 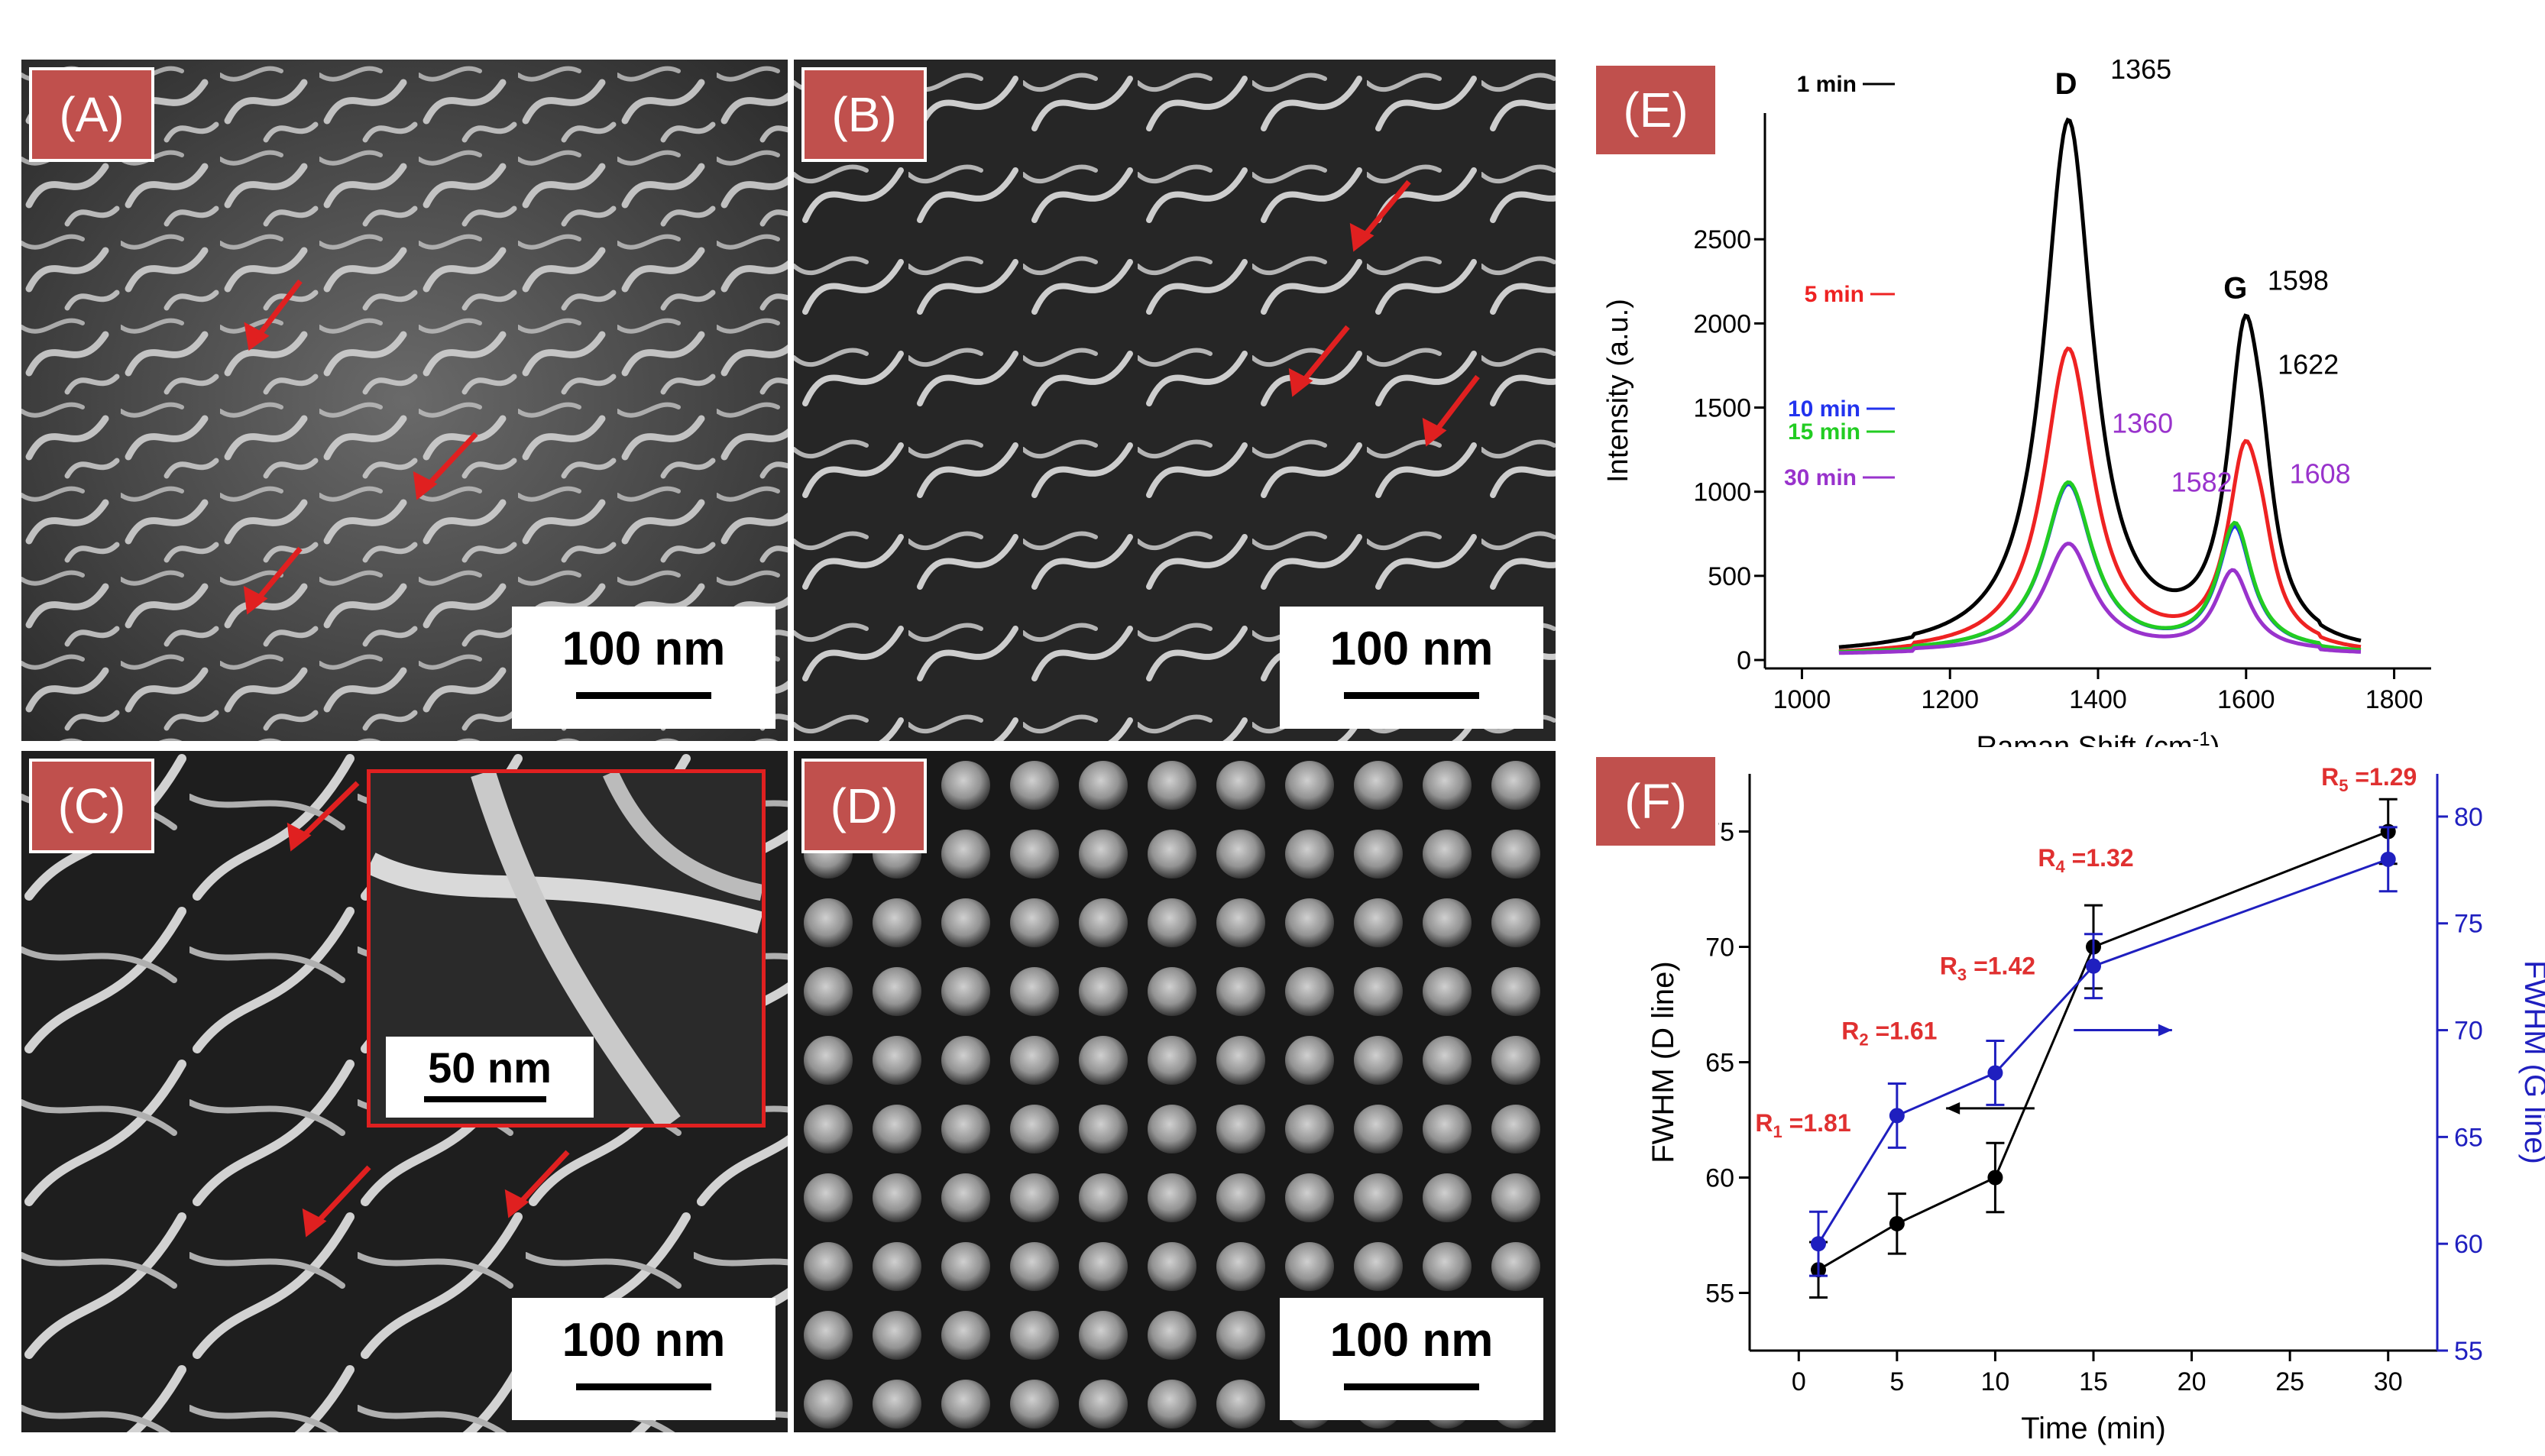 What do you see at coordinates (2099, 858) in the screenshot?
I see `ratio-value-4: =1.32` at bounding box center [2099, 858].